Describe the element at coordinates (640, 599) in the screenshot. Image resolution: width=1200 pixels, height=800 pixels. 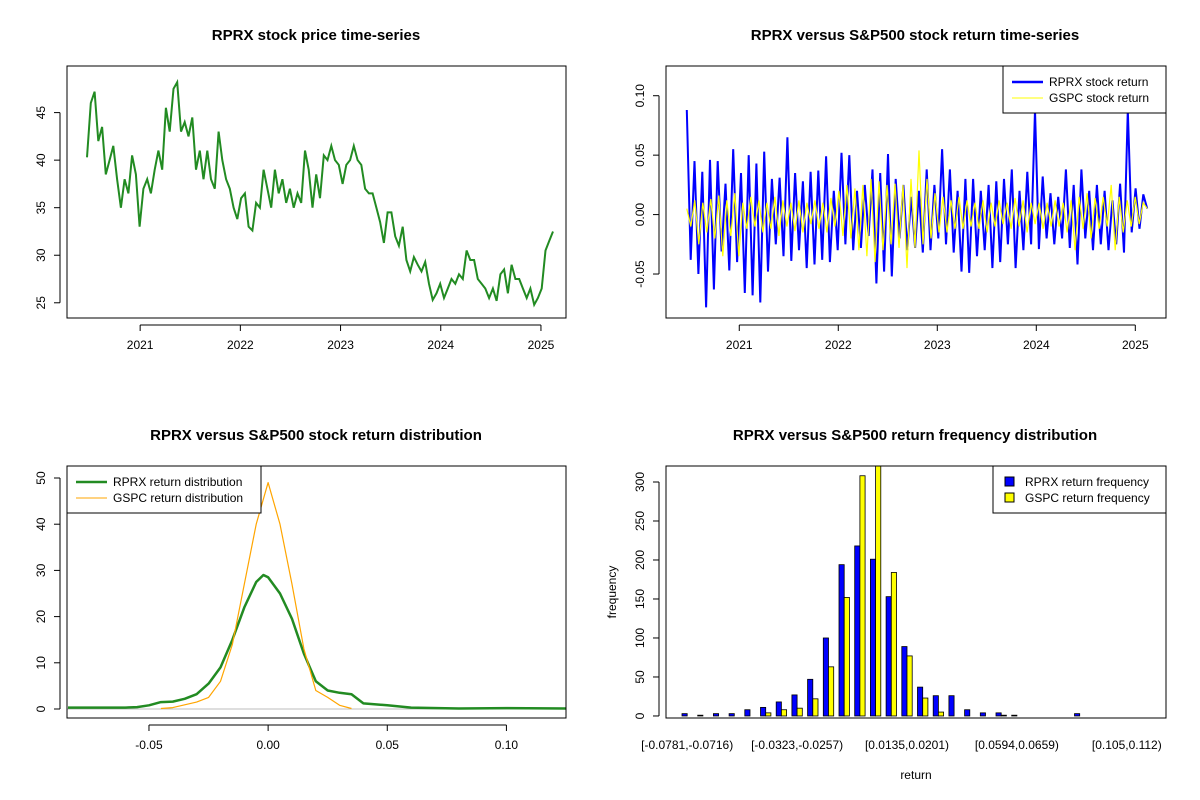
I see `y-tick-label: 150` at that location.